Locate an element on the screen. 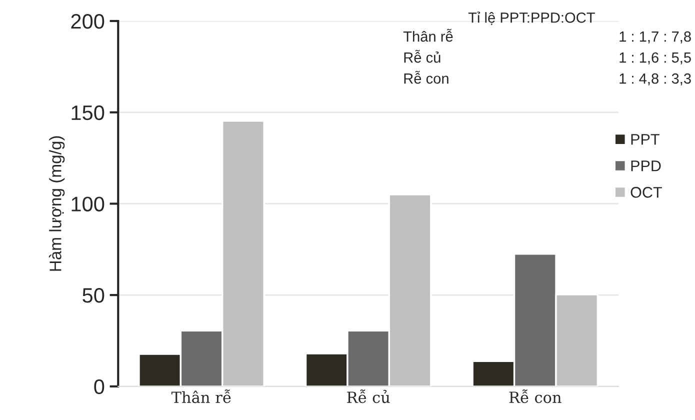  annotation: Thân rễ is located at coordinates (428, 35).